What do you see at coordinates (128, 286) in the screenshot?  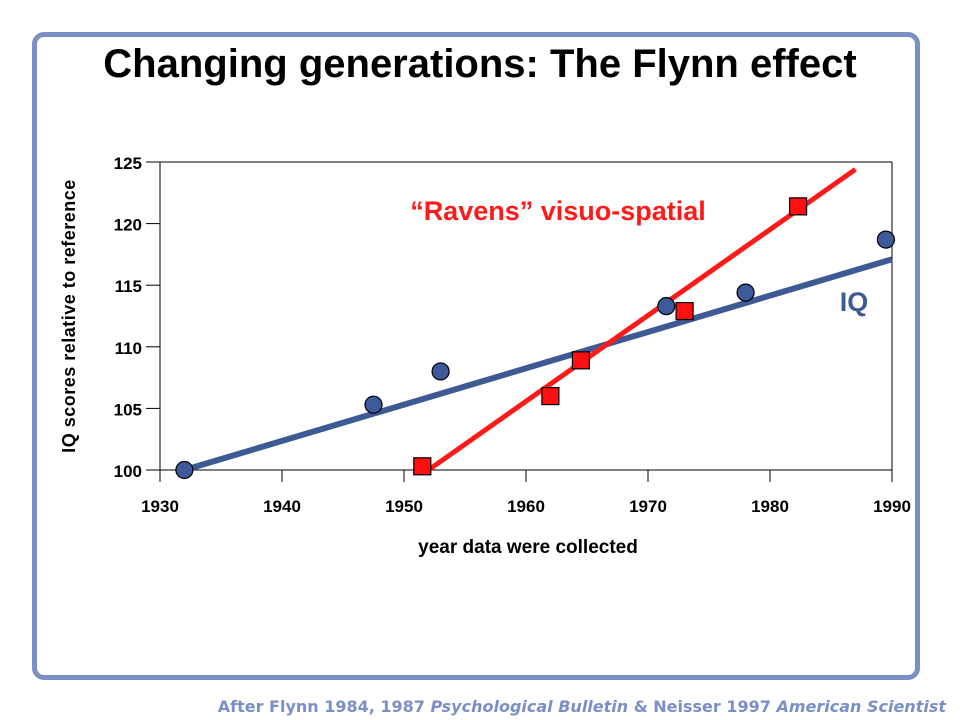 I see `y-tick-label: 115` at bounding box center [128, 286].